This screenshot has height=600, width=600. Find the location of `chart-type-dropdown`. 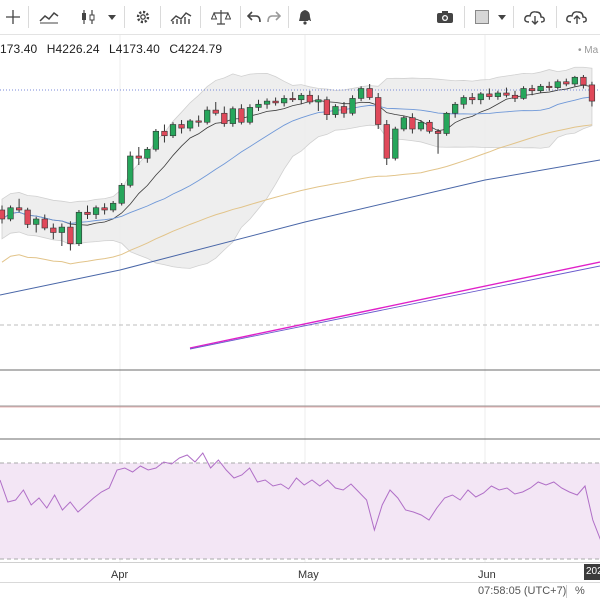

chart-type-dropdown is located at coordinates (112, 17).